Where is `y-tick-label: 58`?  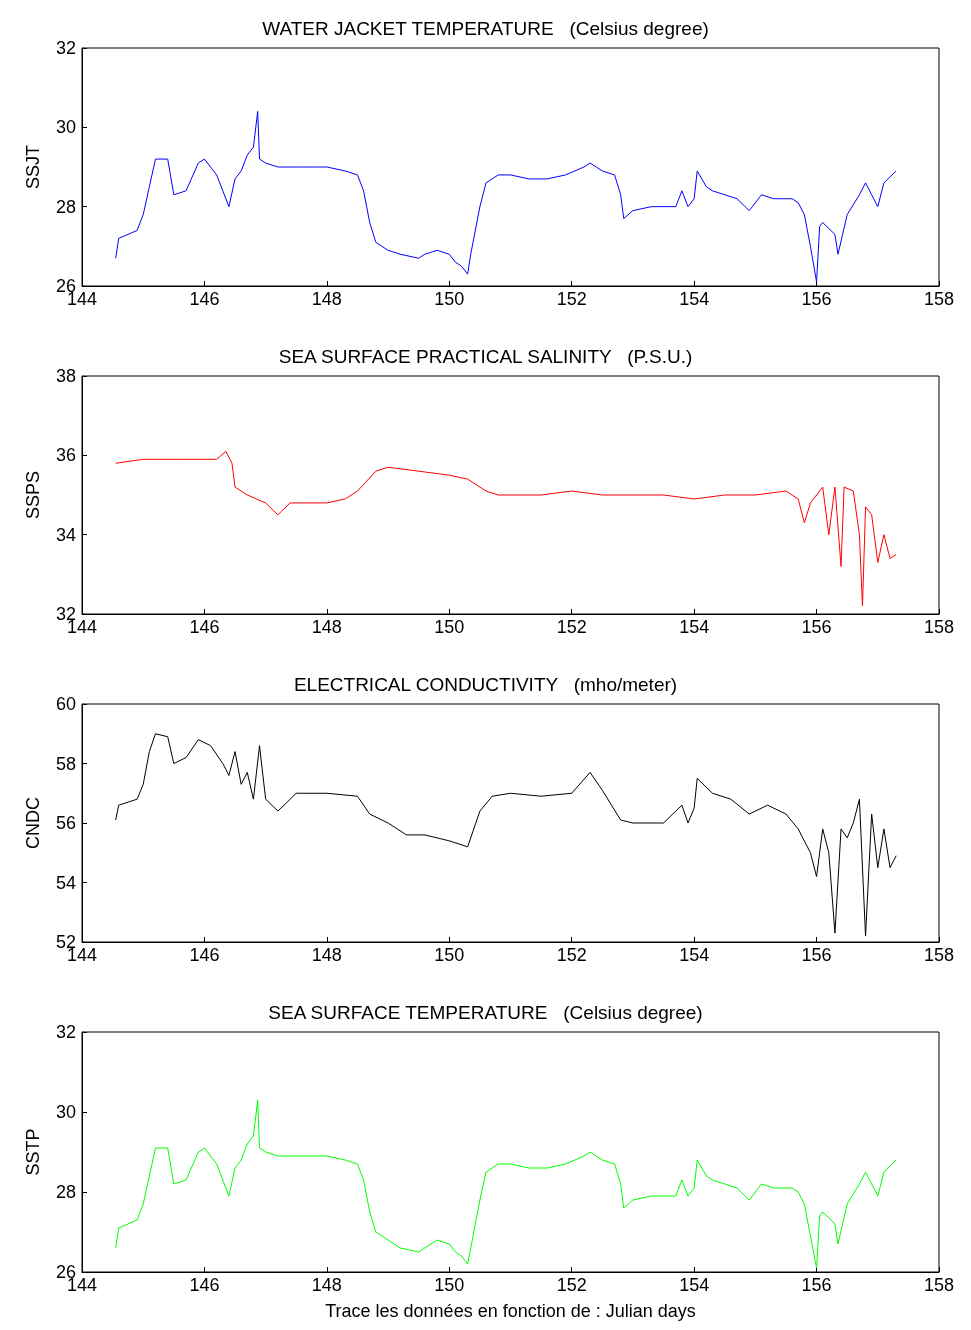
y-tick-label: 58 is located at coordinates (65, 763).